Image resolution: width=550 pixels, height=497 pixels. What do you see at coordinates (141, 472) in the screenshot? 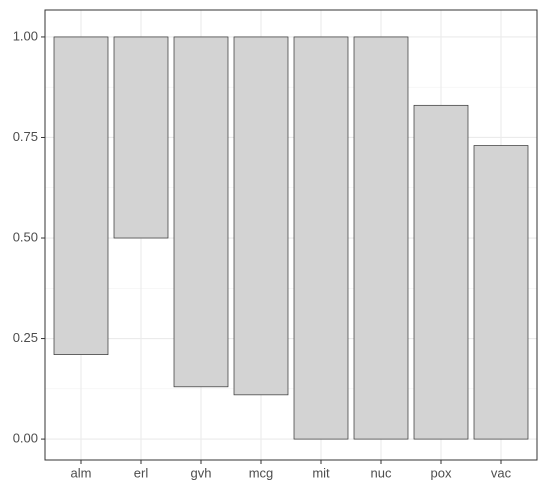
I see `x-tick-label: erl` at bounding box center [141, 472].